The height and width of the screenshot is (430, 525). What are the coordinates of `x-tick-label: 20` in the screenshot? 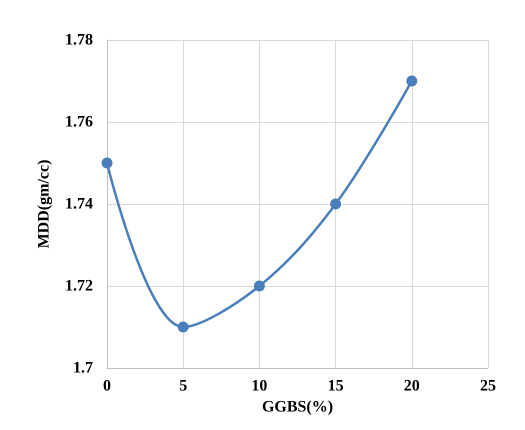 It's located at (412, 386).